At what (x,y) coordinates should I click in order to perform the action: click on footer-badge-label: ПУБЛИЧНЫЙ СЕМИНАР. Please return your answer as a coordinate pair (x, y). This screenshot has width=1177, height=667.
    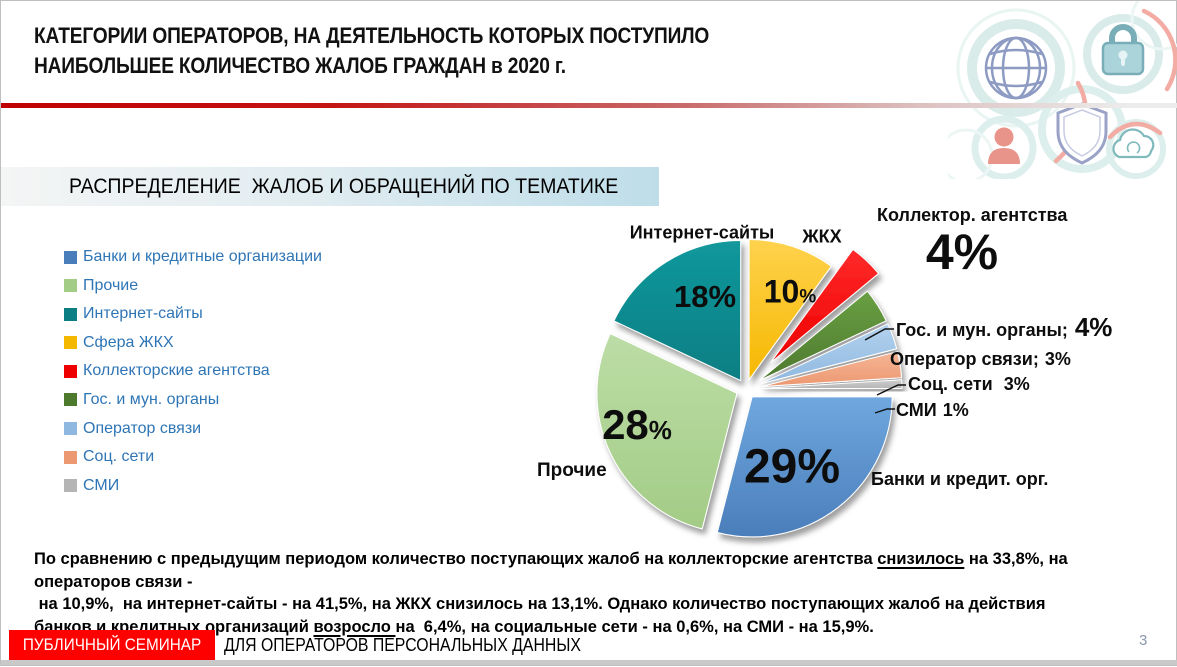
    Looking at the image, I should click on (112, 644).